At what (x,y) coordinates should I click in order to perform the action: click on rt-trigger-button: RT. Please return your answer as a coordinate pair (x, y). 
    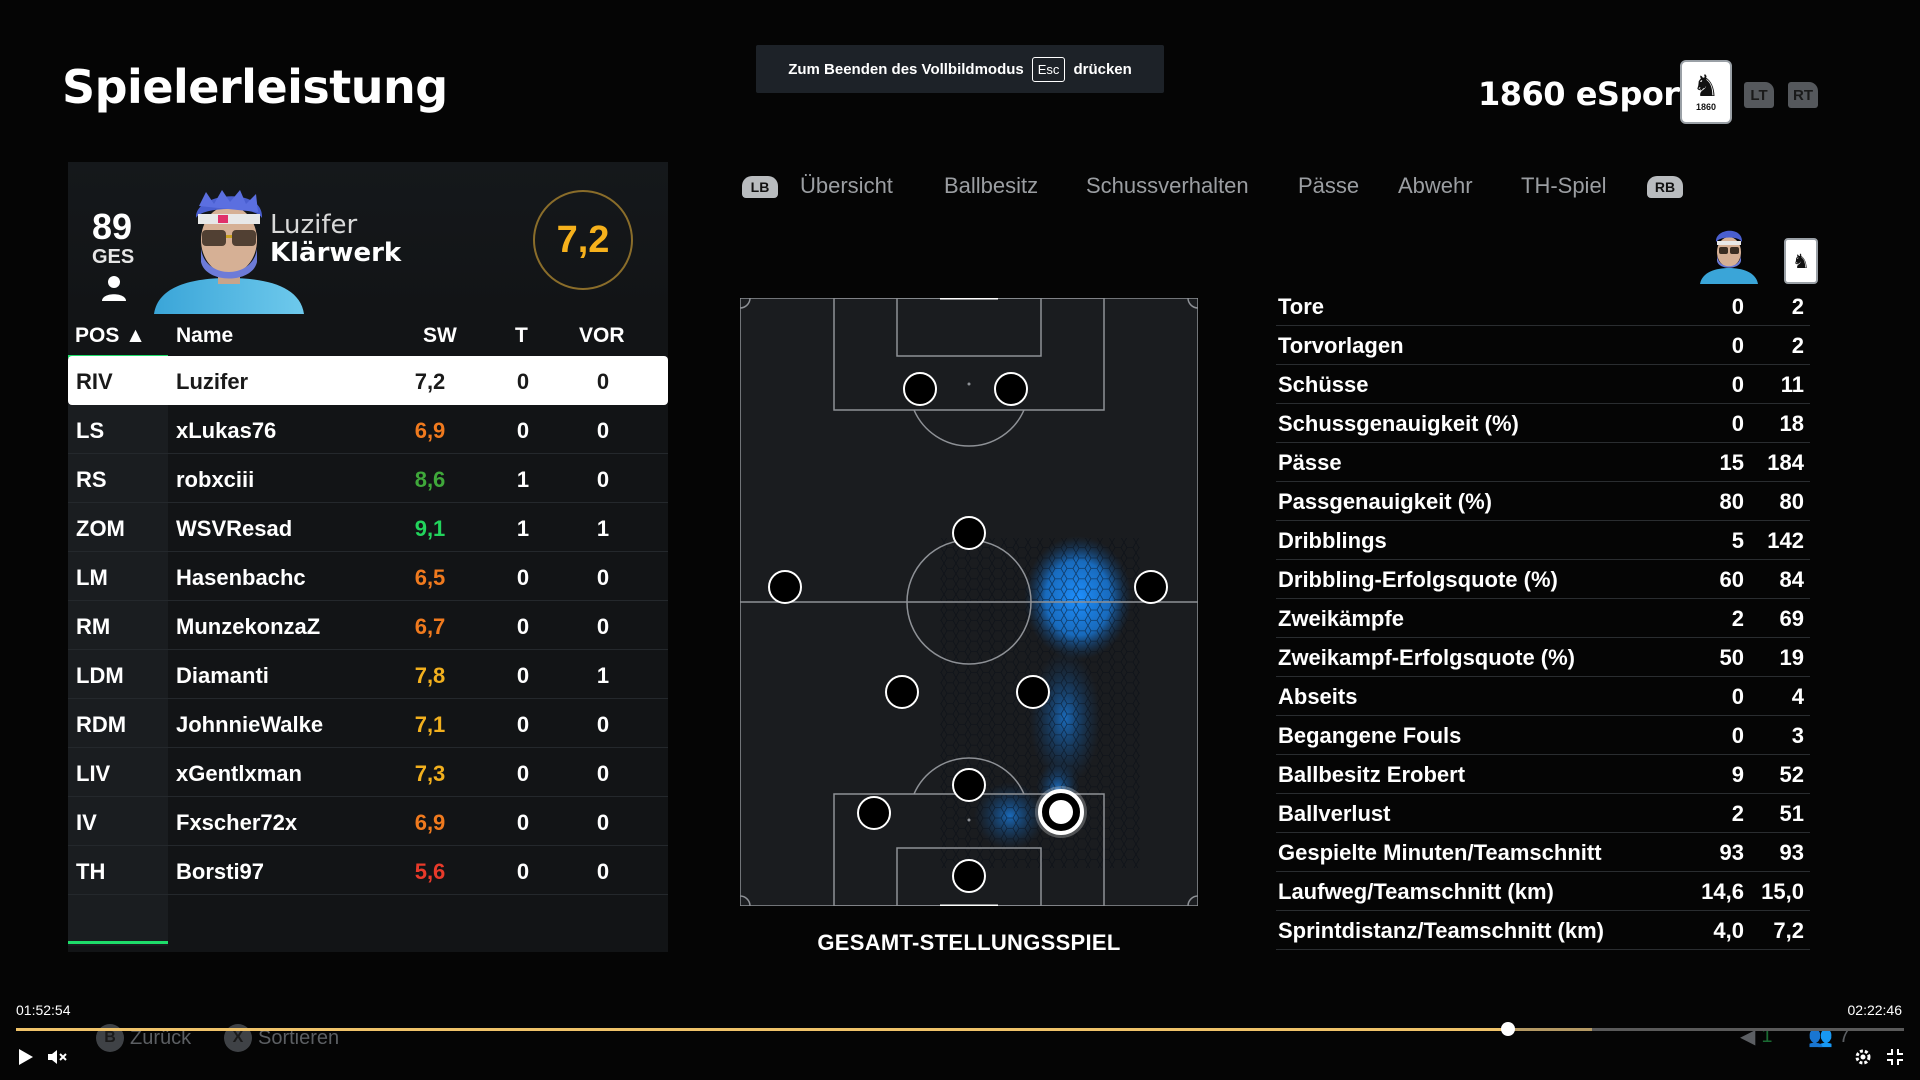
    Looking at the image, I should click on (1803, 95).